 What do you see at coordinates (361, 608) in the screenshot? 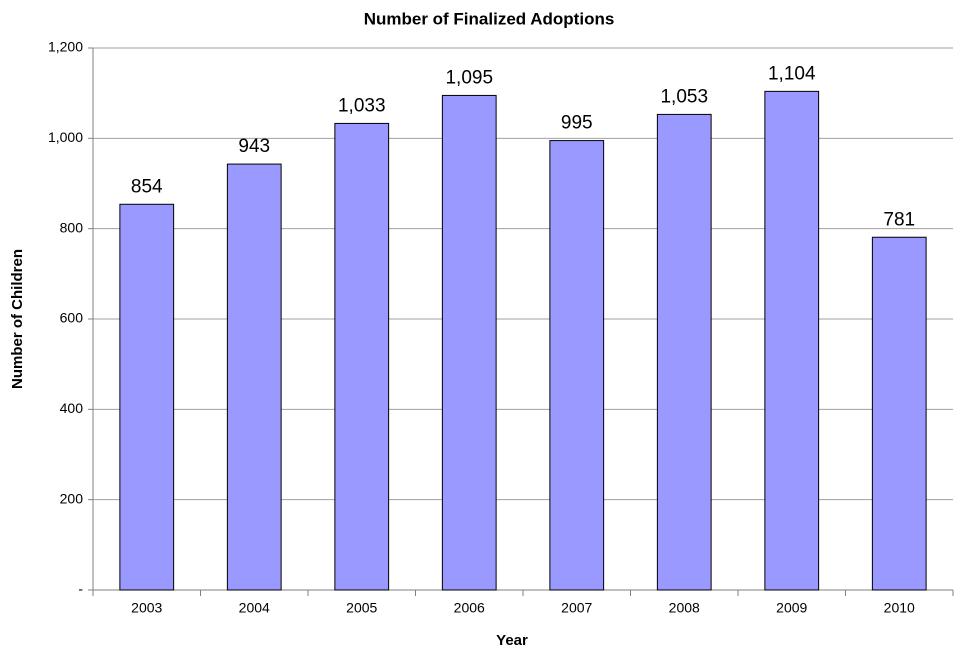
I see `x-tick-label: 2005` at bounding box center [361, 608].